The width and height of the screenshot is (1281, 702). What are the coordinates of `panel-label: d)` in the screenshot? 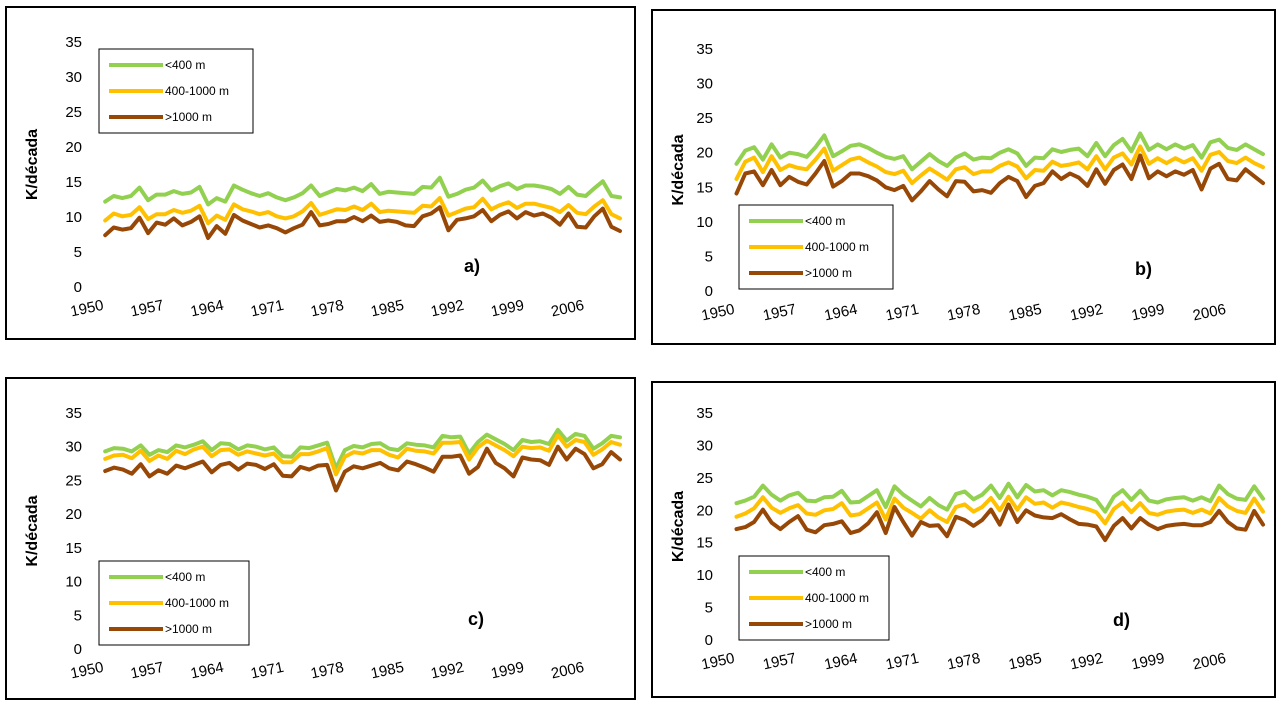 It's located at (1121, 620).